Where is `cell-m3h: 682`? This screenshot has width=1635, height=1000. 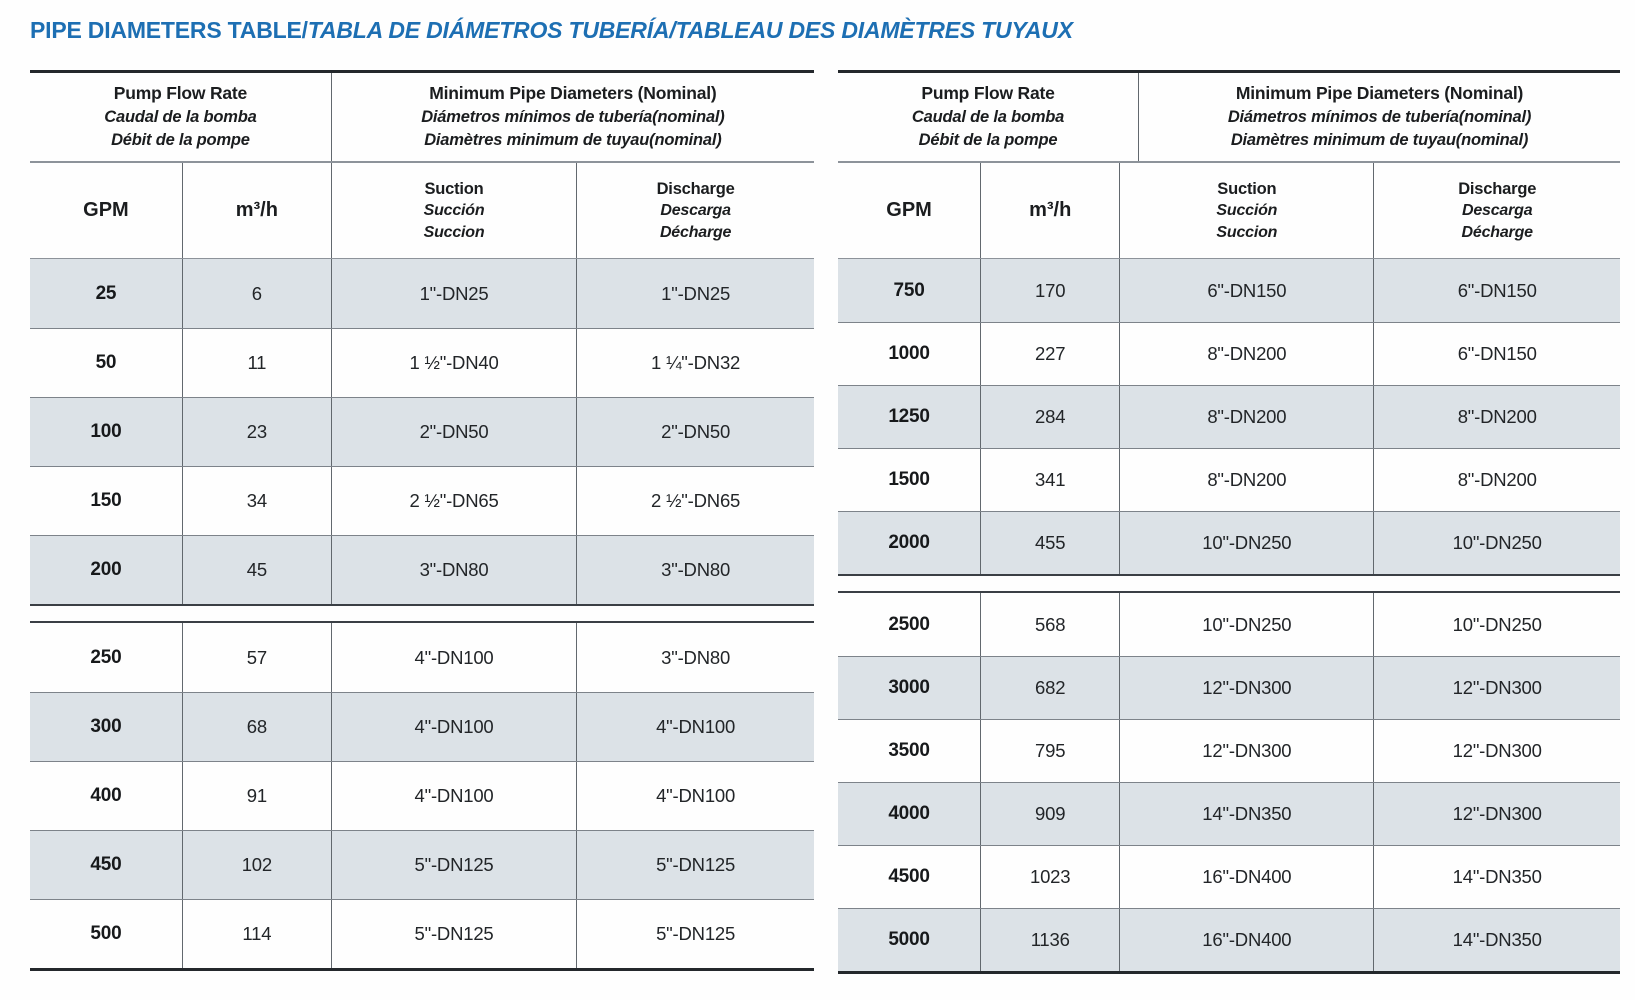 cell-m3h: 682 is located at coordinates (1051, 688).